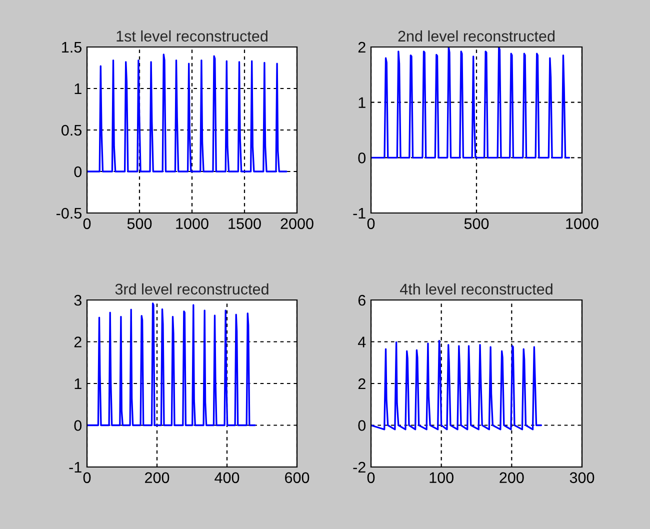 This screenshot has height=529, width=650. What do you see at coordinates (582, 478) in the screenshot?
I see `x-tick-label: 300` at bounding box center [582, 478].